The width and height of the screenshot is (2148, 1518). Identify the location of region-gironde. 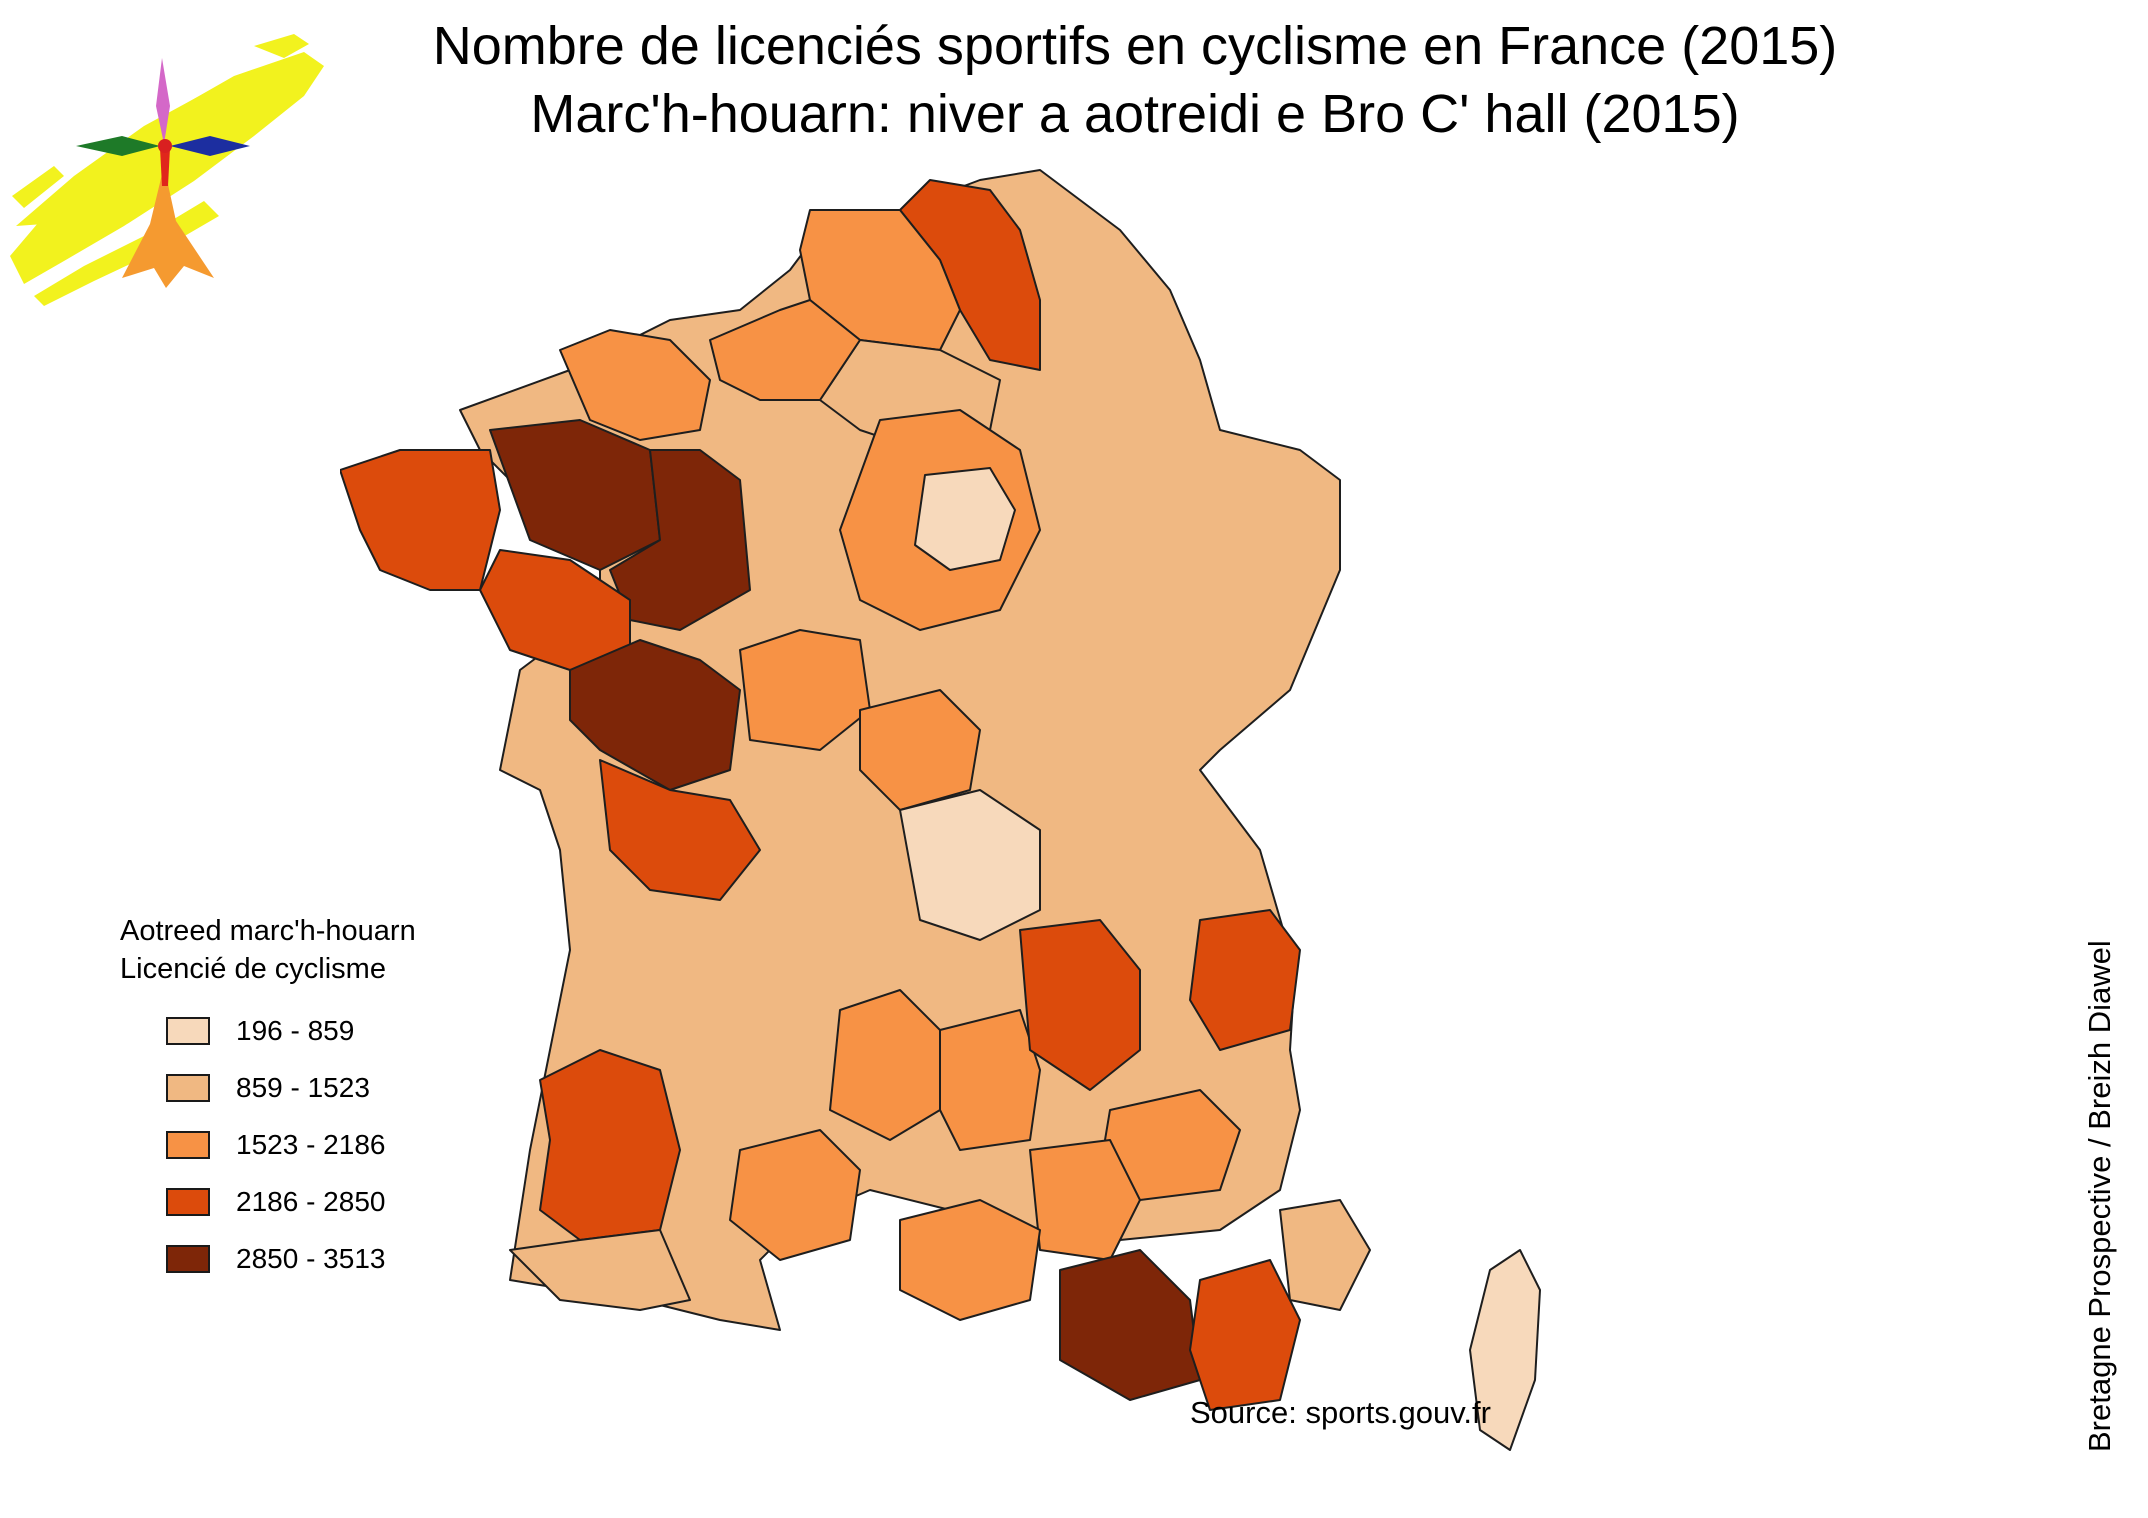
(610, 1145).